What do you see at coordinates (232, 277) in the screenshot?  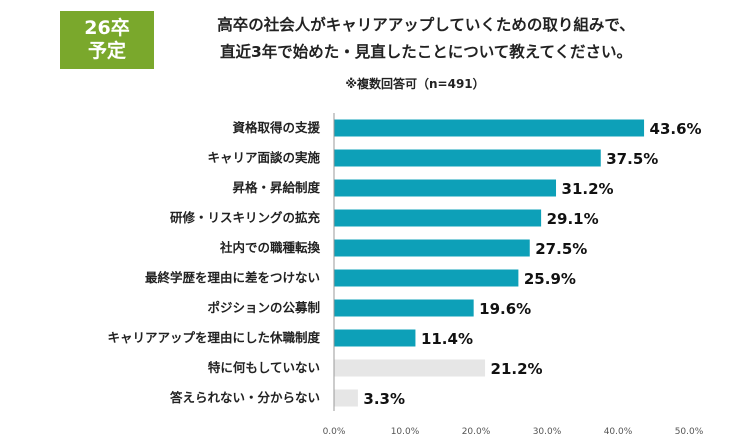 I see `category-label: 最終学歴を理由に差をつけない` at bounding box center [232, 277].